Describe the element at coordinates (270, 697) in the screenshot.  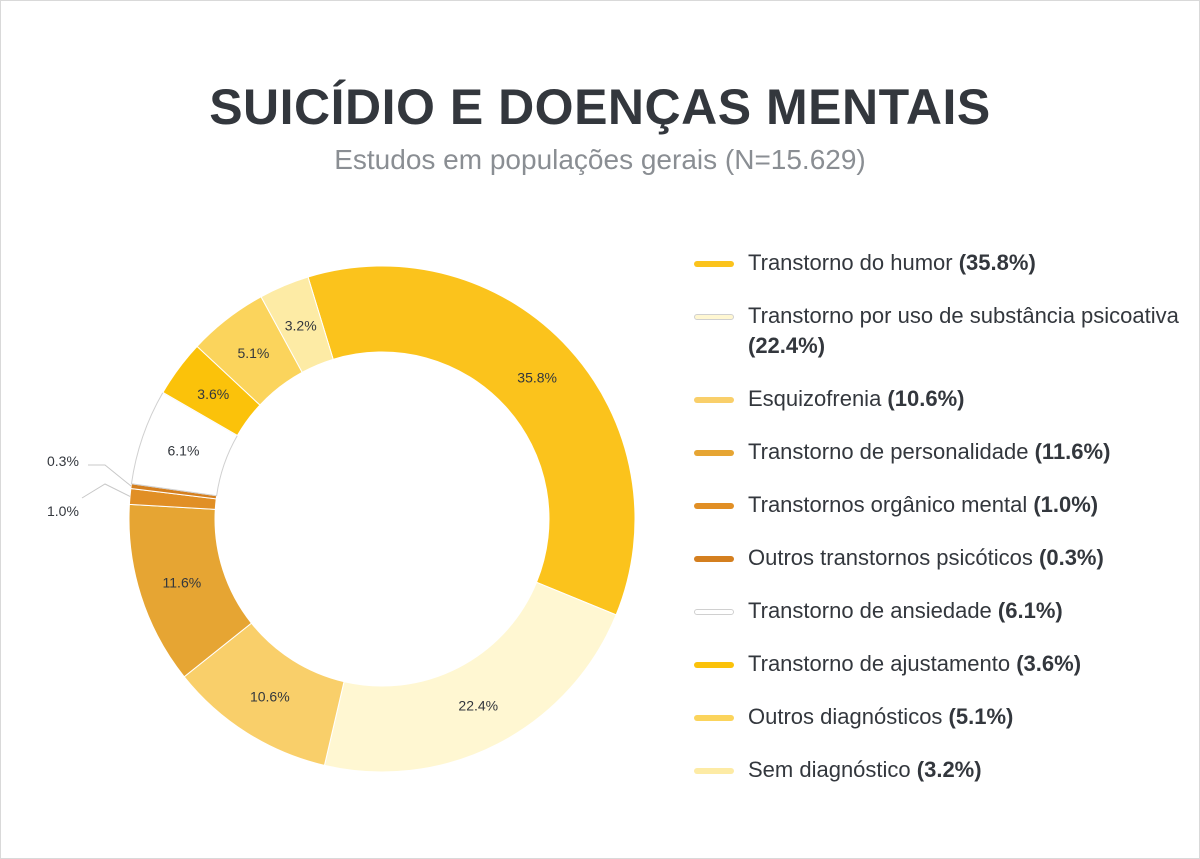
I see `slice-label-esquizofrenia: 10.6%` at that location.